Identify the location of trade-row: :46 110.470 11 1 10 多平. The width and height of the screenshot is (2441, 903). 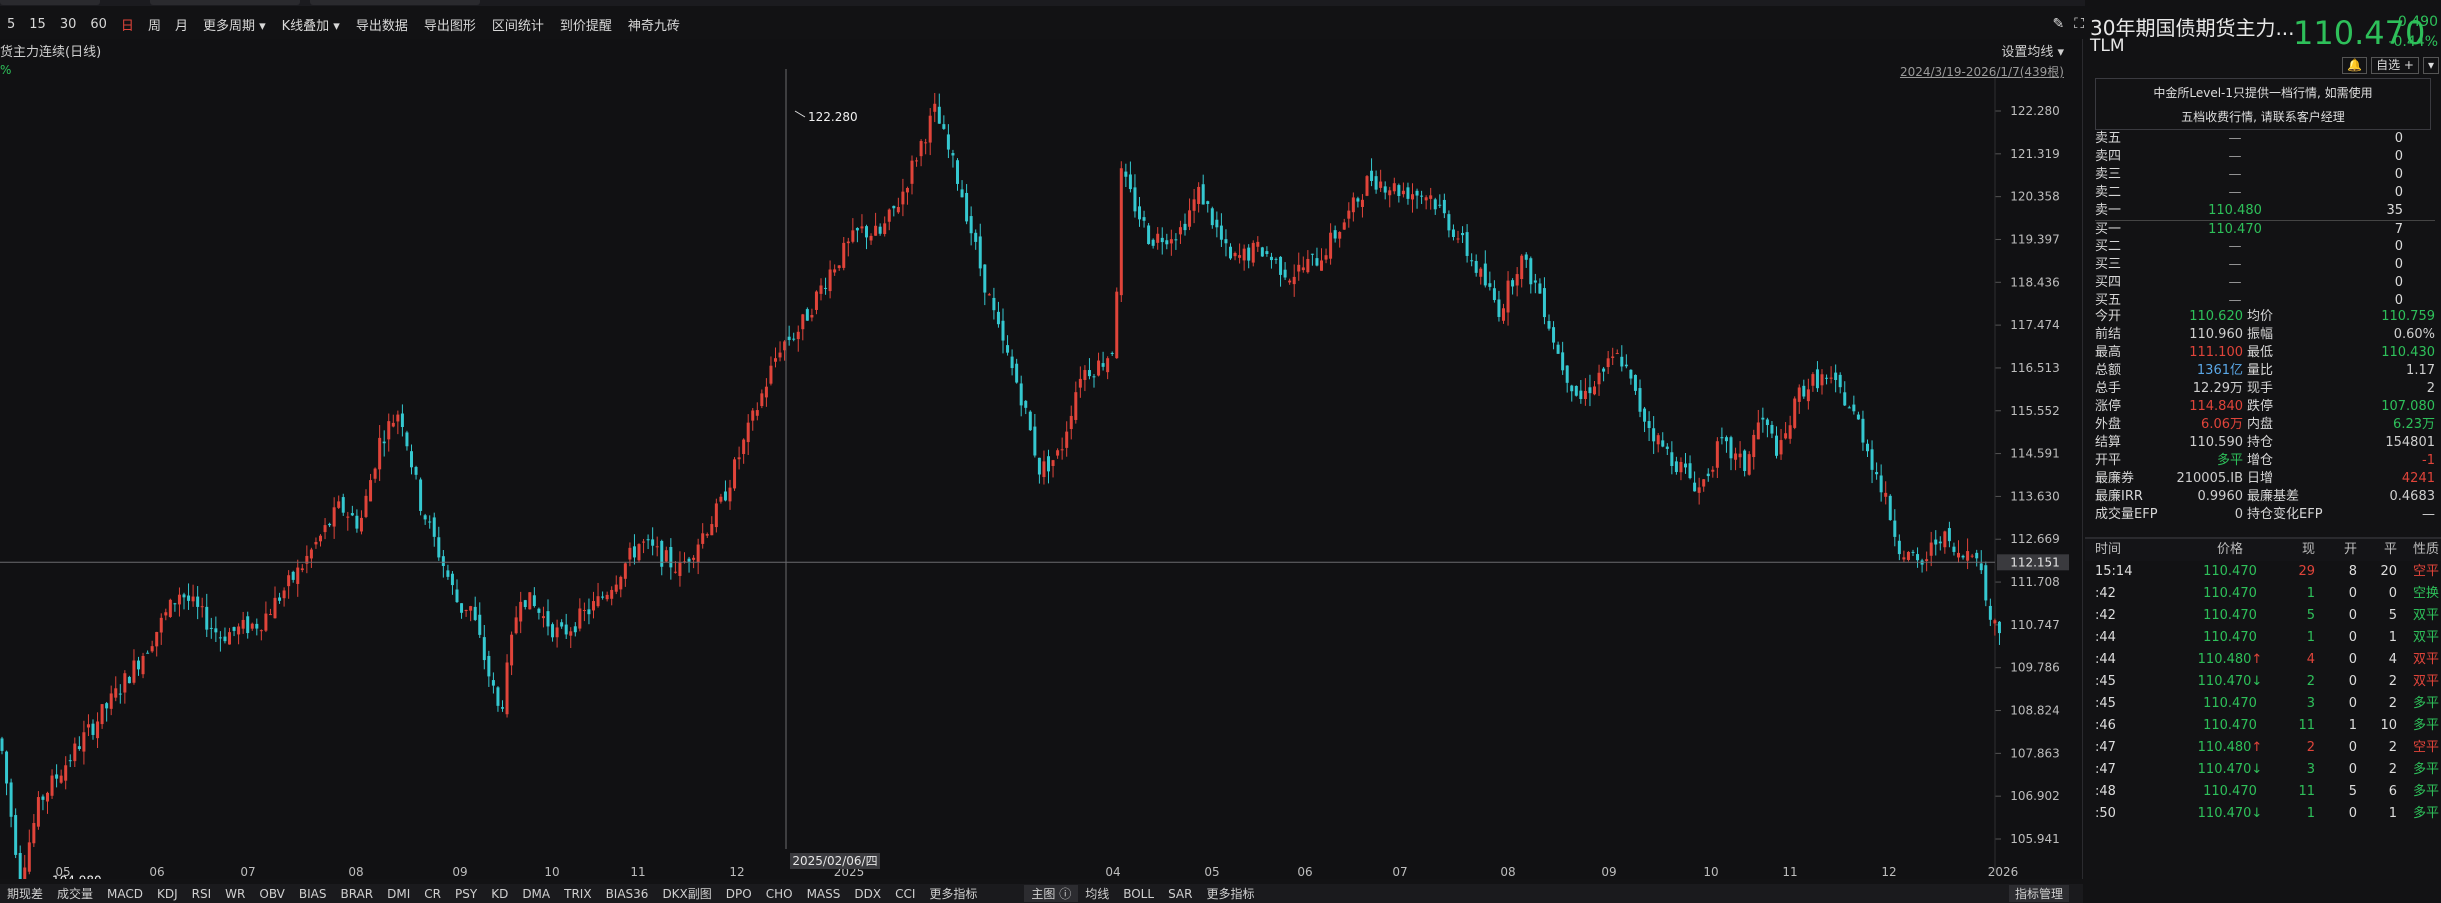
(2263, 726).